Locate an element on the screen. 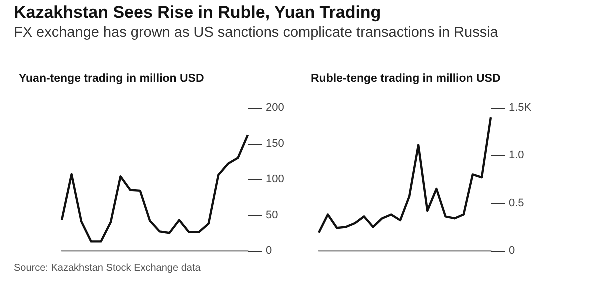 The width and height of the screenshot is (604, 291). y-tick-label: 1.5K is located at coordinates (520, 108).